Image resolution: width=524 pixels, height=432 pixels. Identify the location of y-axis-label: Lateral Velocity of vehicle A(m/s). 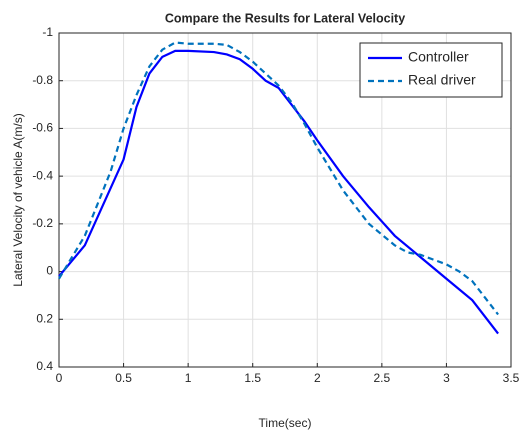
(18, 199).